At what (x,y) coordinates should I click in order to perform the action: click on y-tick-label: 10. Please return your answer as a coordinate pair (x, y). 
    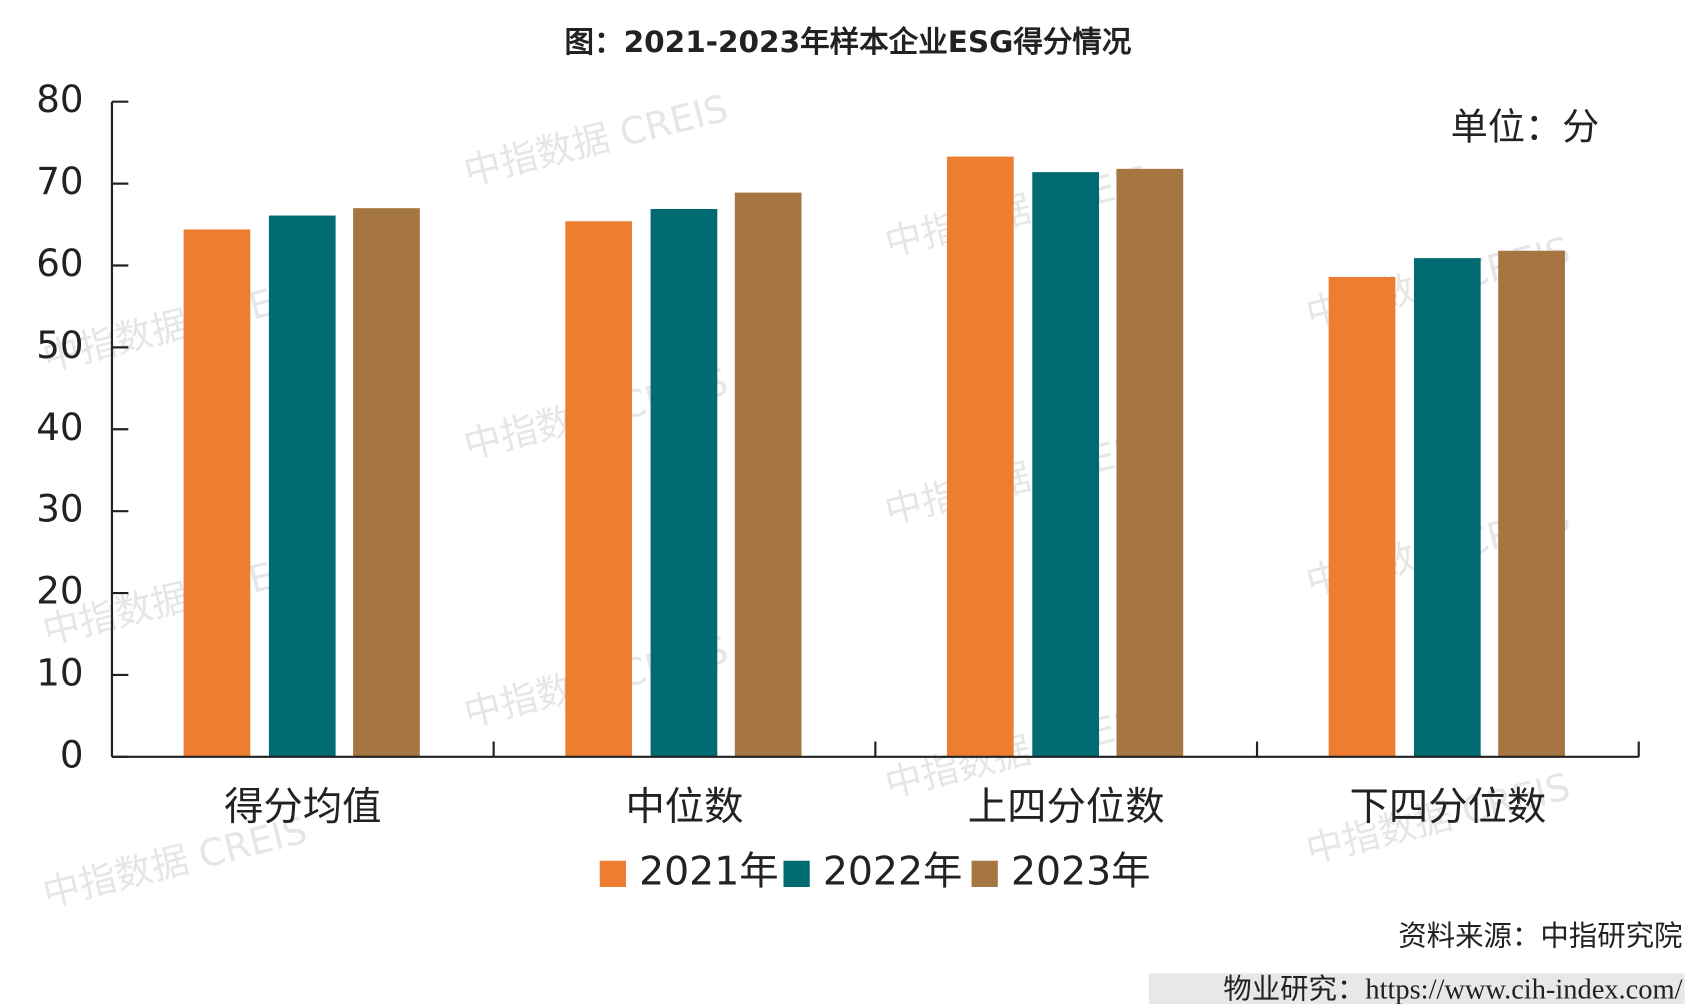
    Looking at the image, I should click on (59, 672).